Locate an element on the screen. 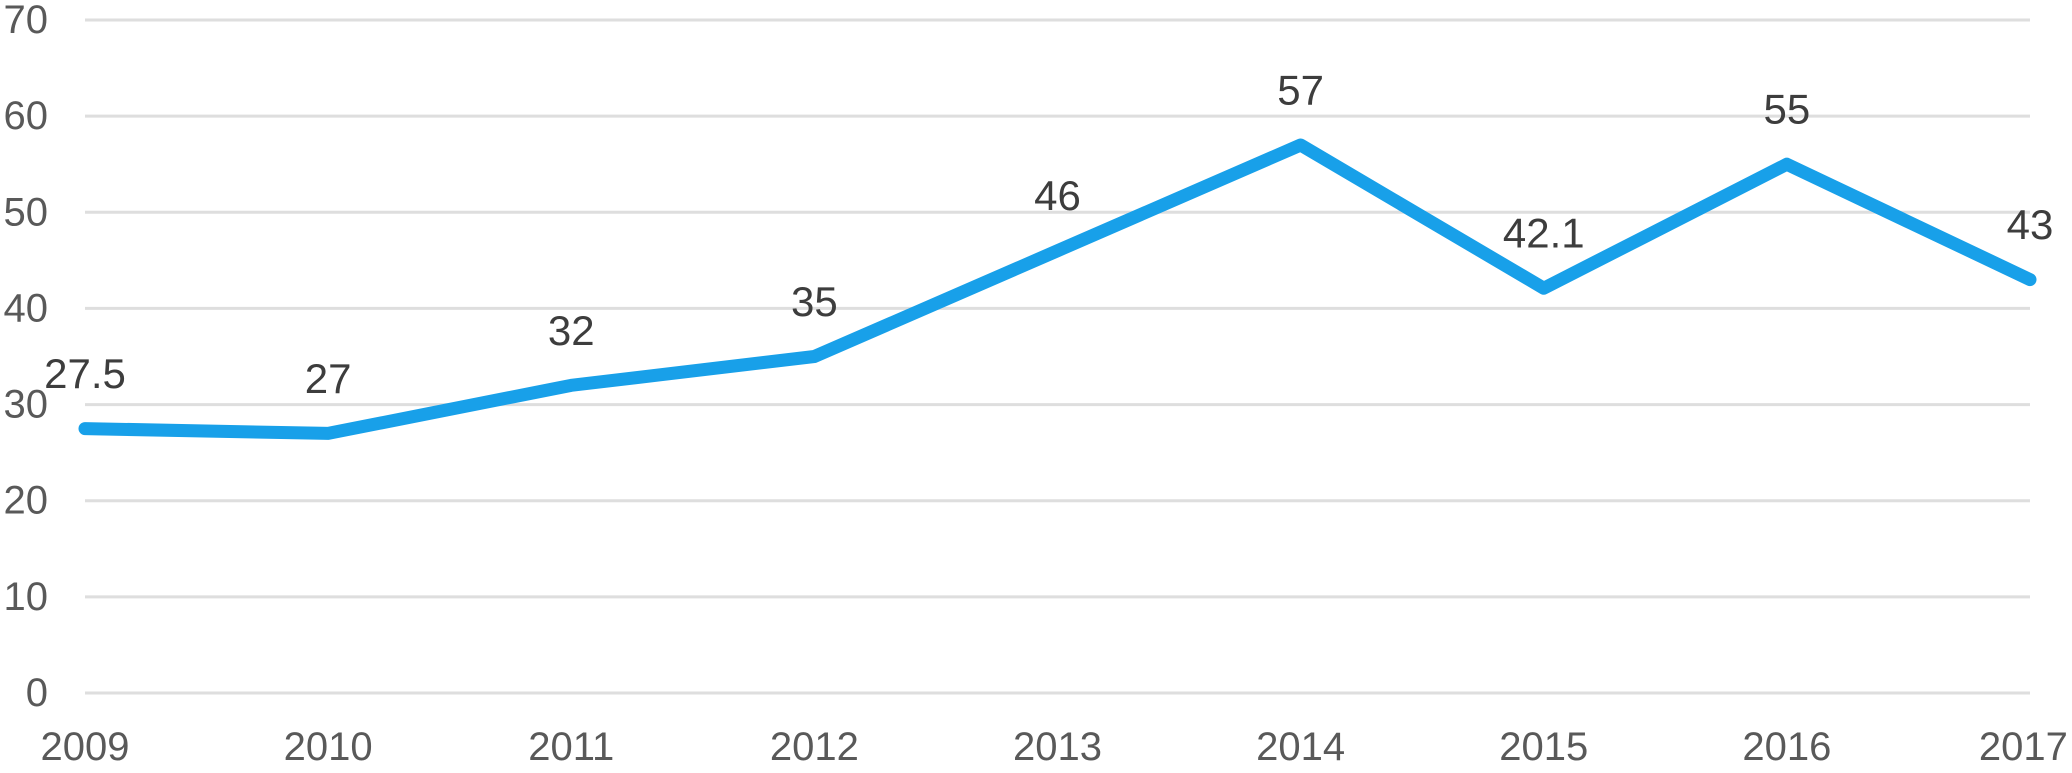  x-axis-tick-label: 2013 is located at coordinates (1057, 747).